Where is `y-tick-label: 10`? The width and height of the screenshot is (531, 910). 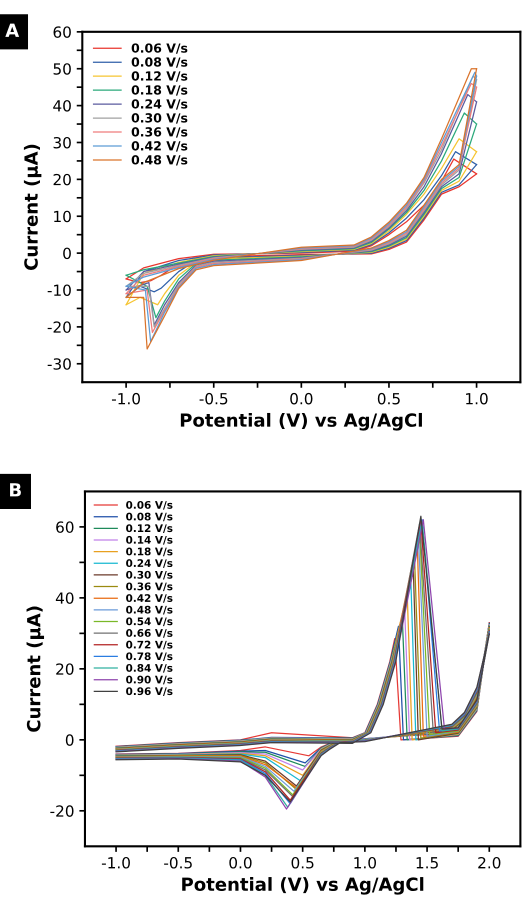 y-tick-label: 10 is located at coordinates (62, 216).